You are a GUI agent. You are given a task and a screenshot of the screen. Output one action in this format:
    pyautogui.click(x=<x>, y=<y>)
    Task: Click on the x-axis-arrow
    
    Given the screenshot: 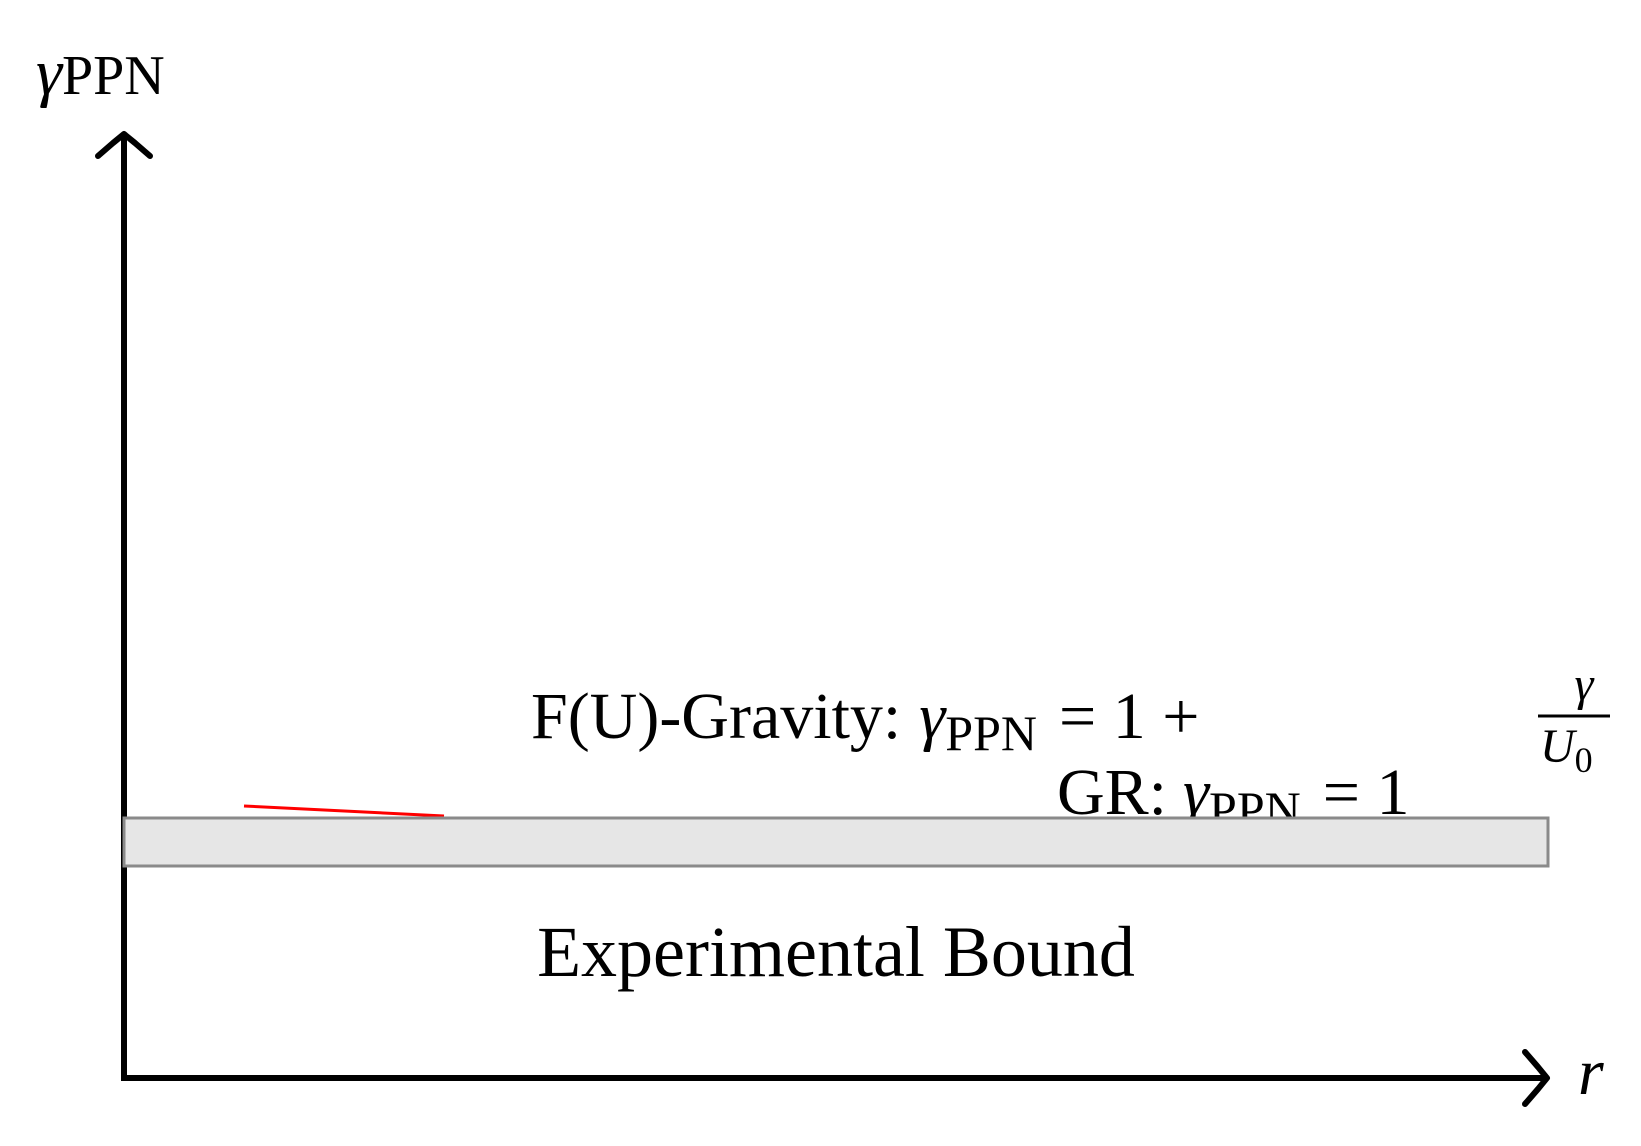 What is the action you would take?
    pyautogui.click(x=1536, y=1078)
    